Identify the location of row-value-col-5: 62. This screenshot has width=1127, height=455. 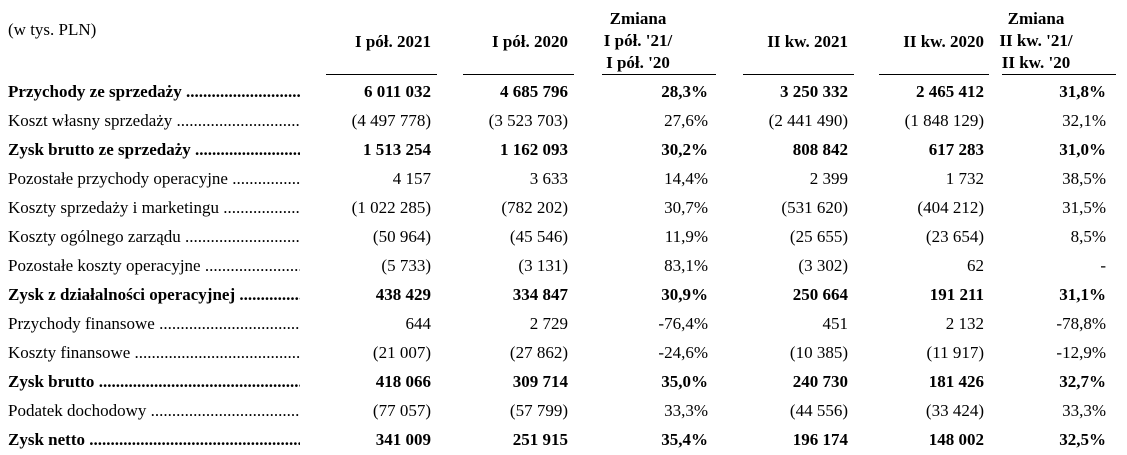
(975, 265).